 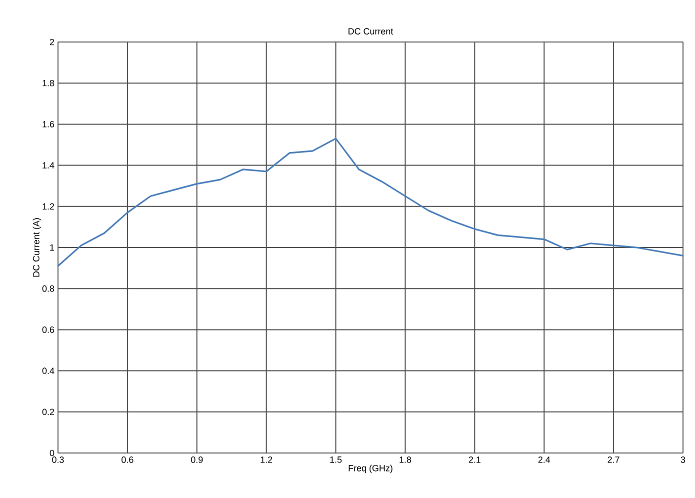 I want to click on y-tick-label: 0, so click(x=52, y=453).